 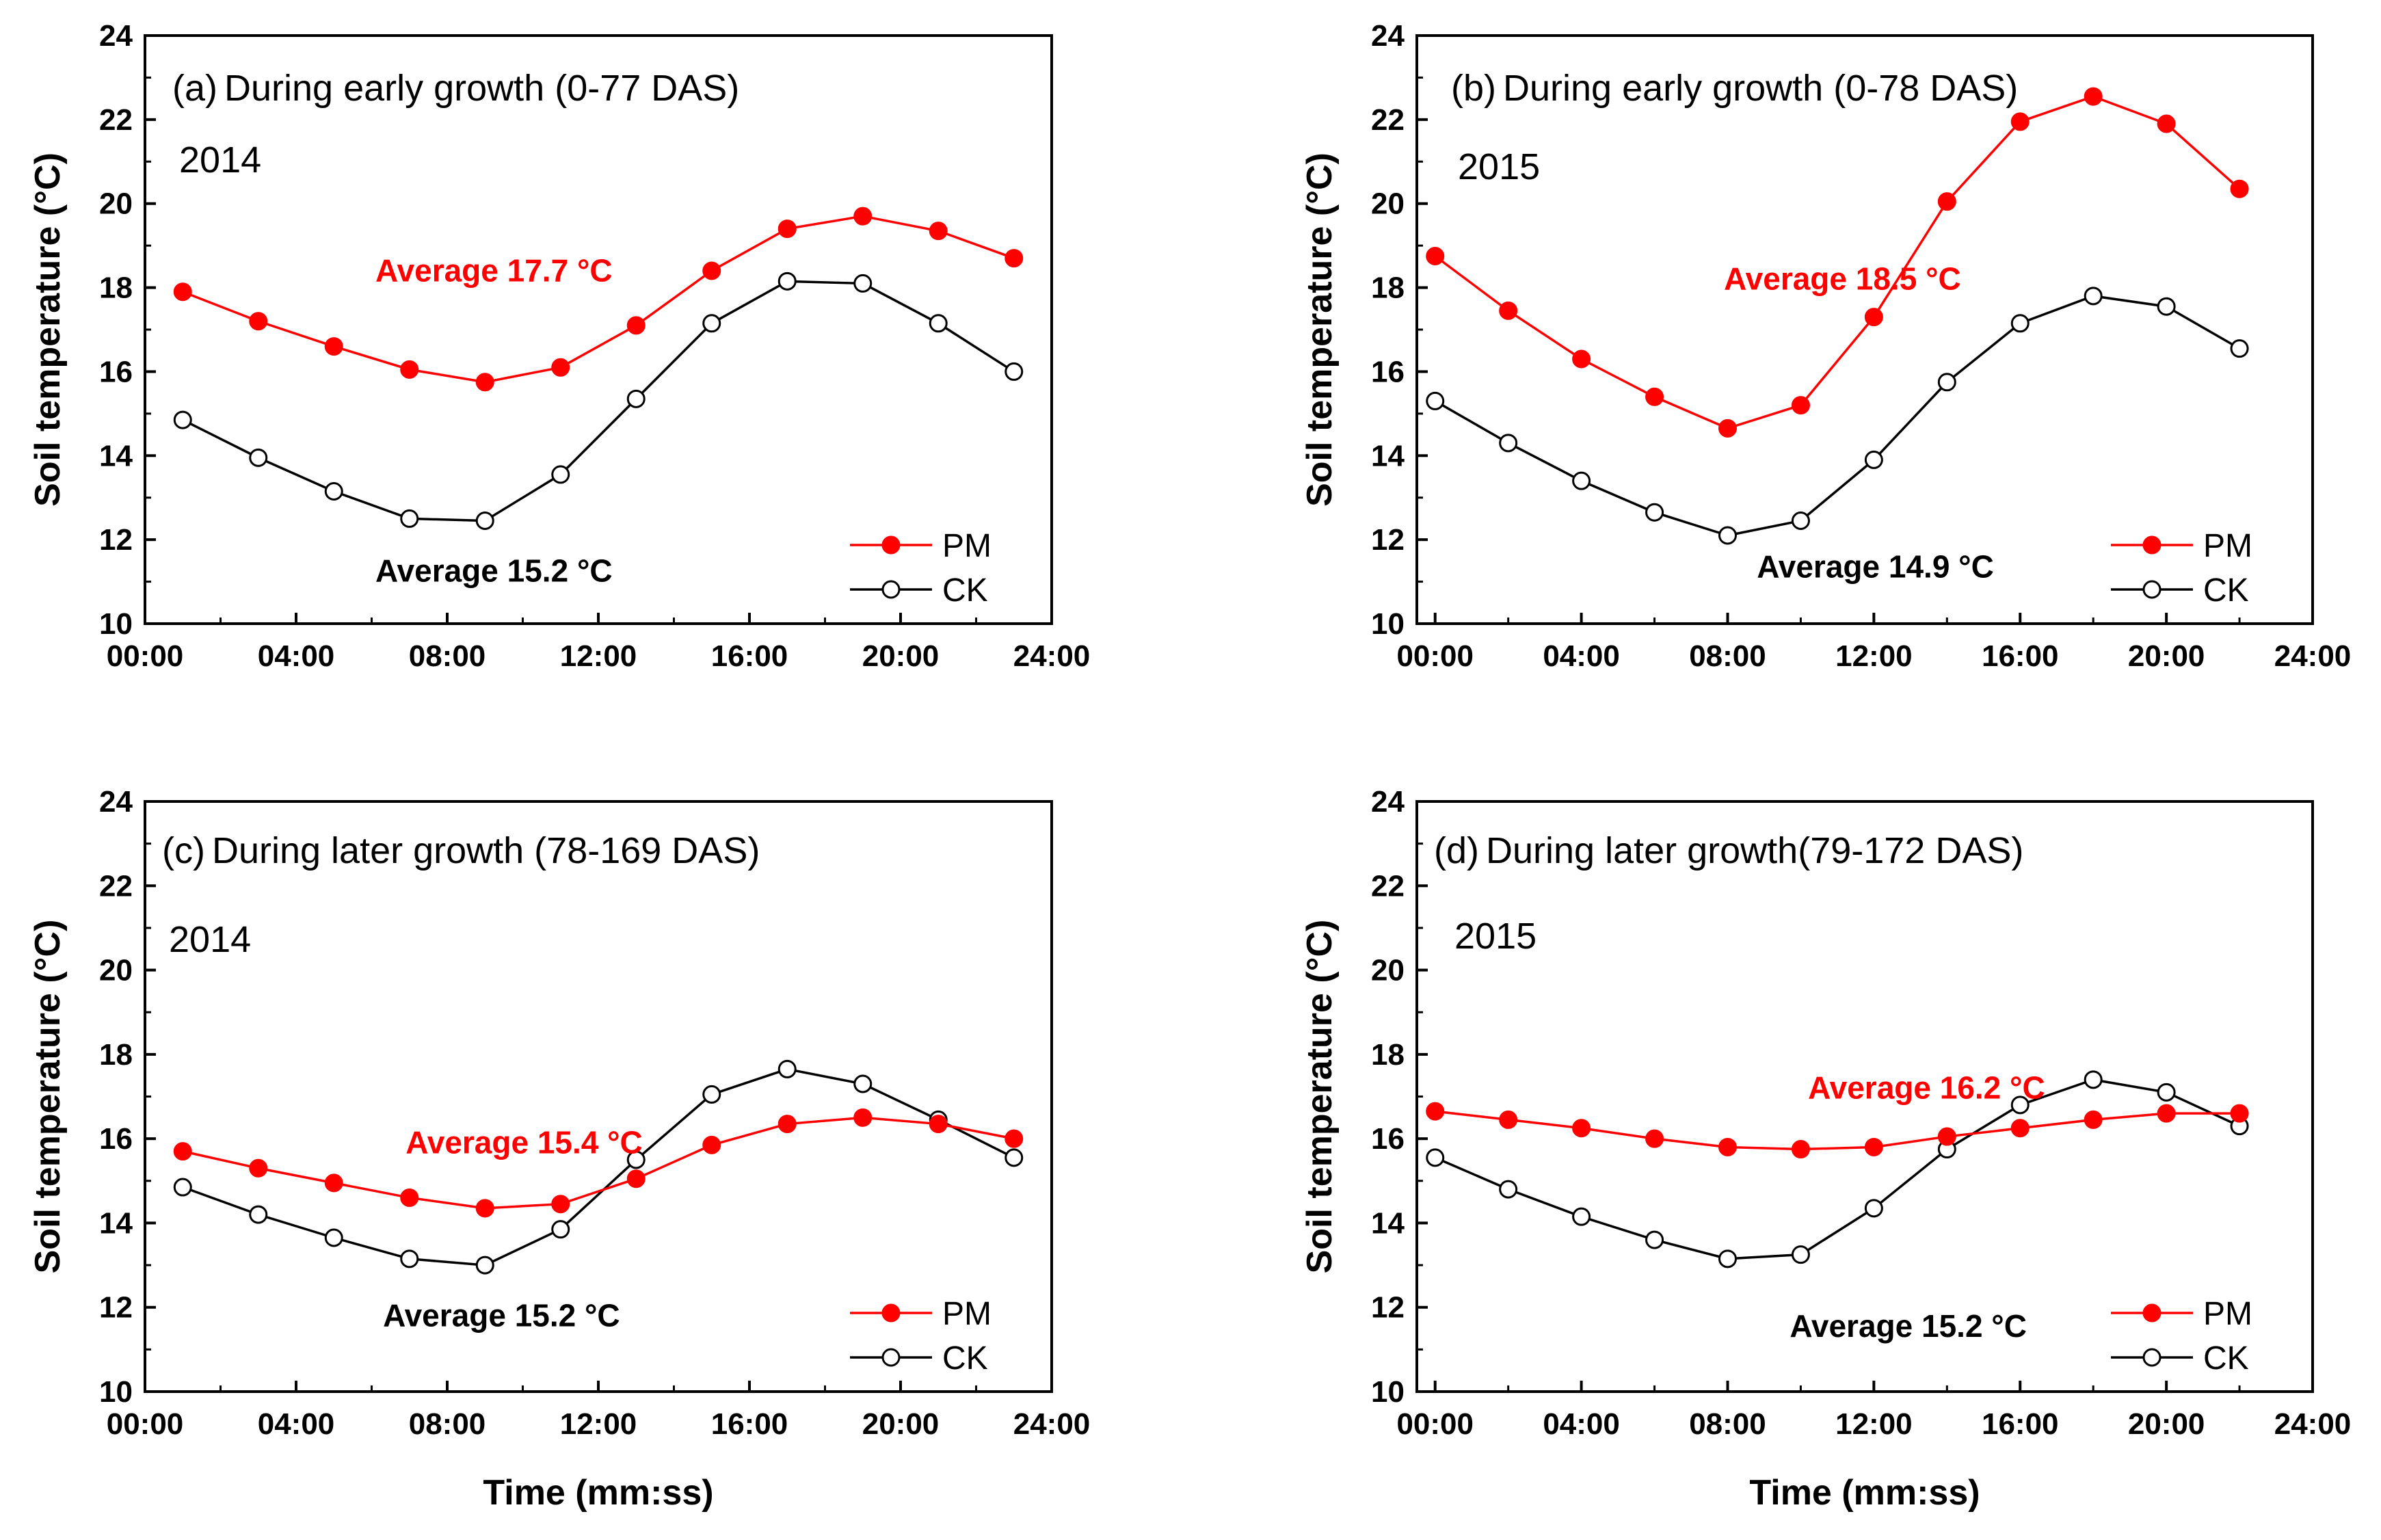 I want to click on panel-title-text: During early growth (0-78 DAS), so click(x=1760, y=88).